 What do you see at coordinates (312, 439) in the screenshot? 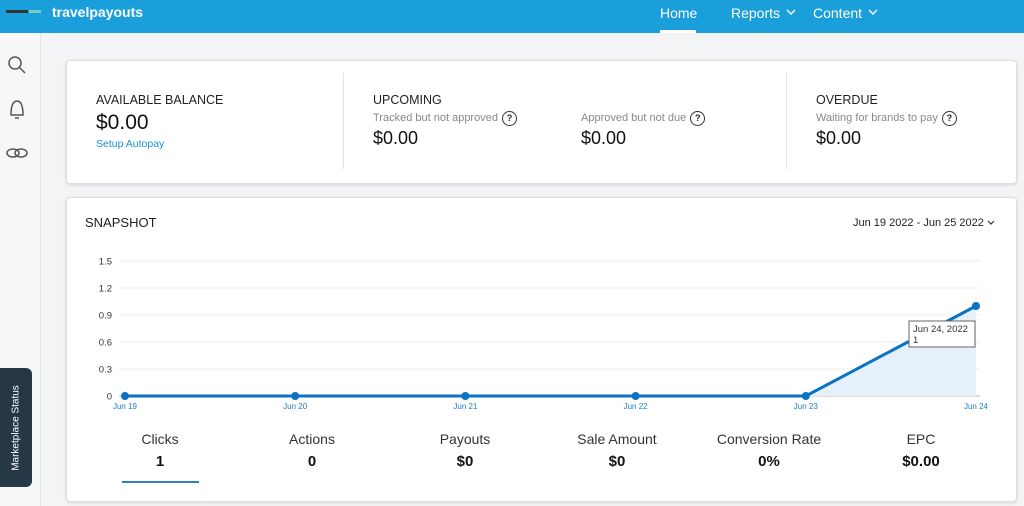
I see `metric-label: Actions` at bounding box center [312, 439].